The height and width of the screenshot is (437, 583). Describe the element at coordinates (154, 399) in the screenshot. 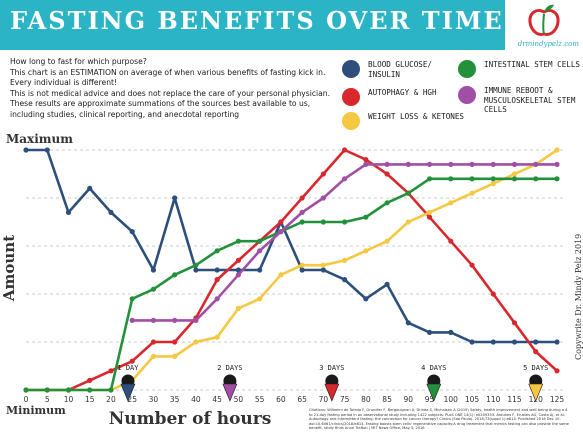

I see `x-tick-label: 30` at that location.